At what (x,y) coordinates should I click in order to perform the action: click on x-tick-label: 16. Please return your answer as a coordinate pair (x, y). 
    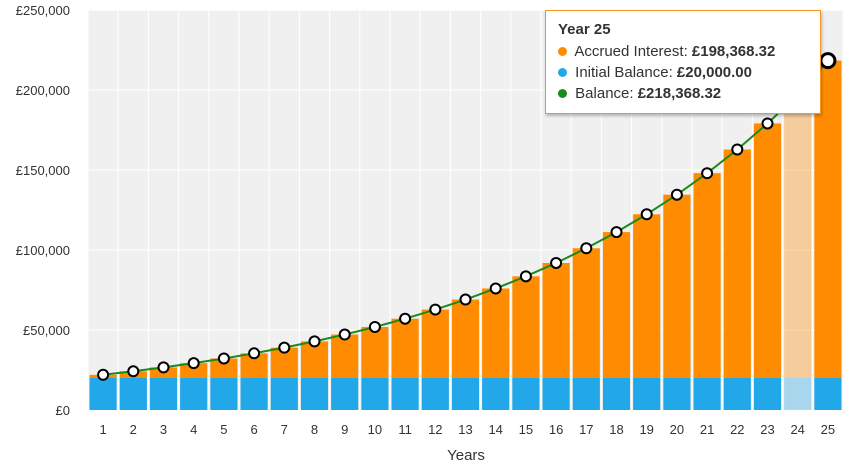
    Looking at the image, I should click on (556, 429).